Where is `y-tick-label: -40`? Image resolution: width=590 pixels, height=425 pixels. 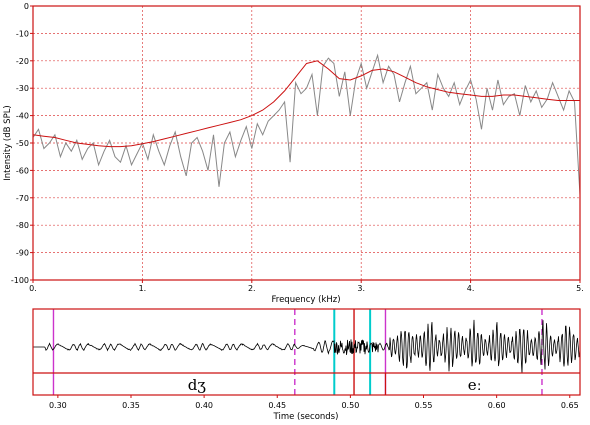 y-tick-label: -40 is located at coordinates (22, 116).